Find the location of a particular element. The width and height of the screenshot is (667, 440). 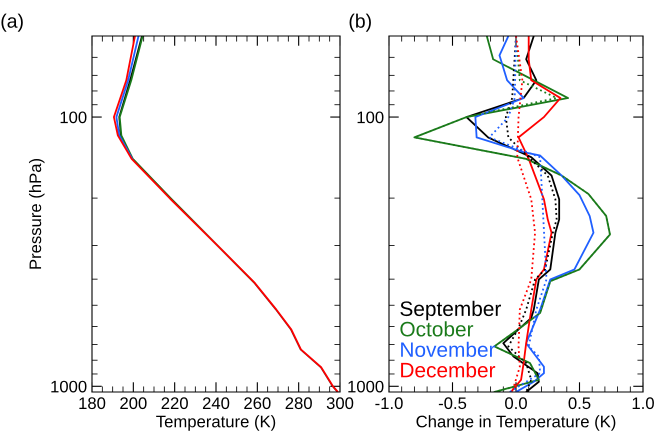

x-axis-title: Temperature (K) is located at coordinates (216, 423).